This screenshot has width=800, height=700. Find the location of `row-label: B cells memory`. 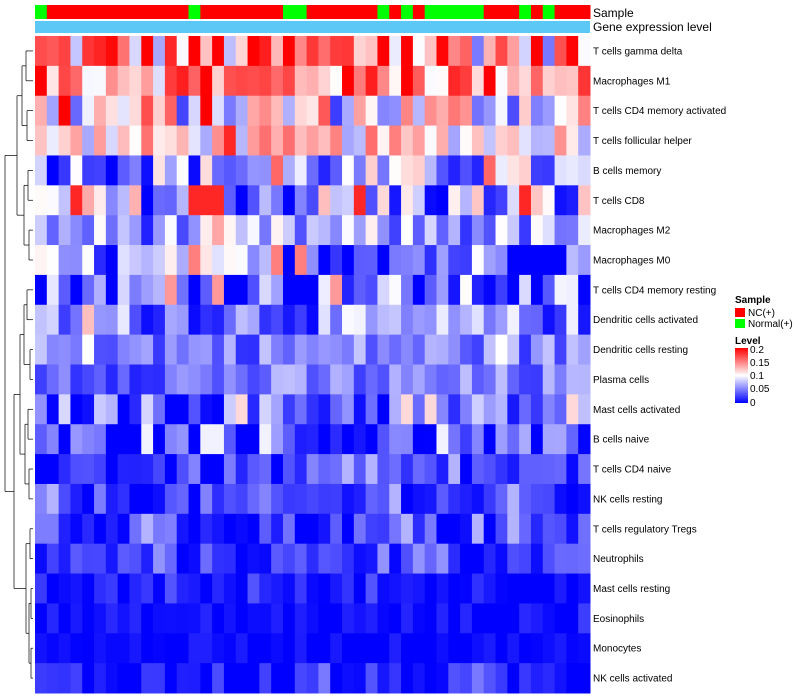

row-label: B cells memory is located at coordinates (627, 171).